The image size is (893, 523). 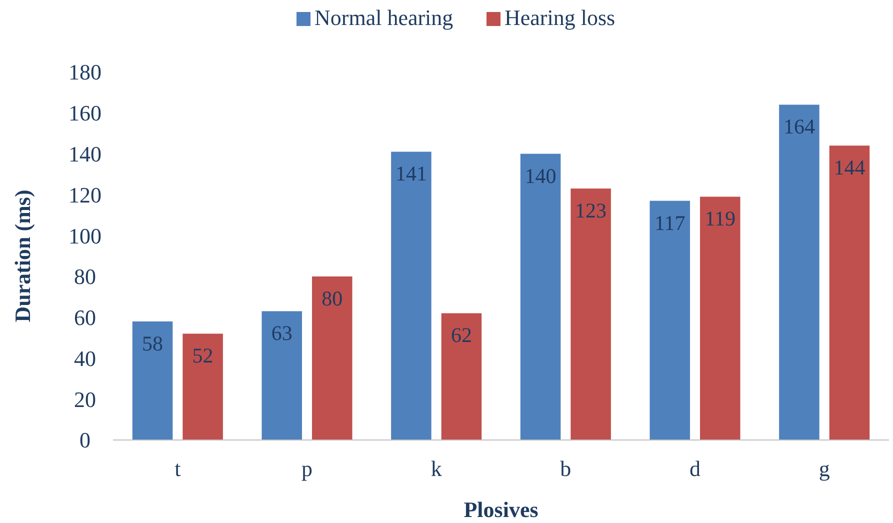 What do you see at coordinates (153, 343) in the screenshot?
I see `data-label: 58` at bounding box center [153, 343].